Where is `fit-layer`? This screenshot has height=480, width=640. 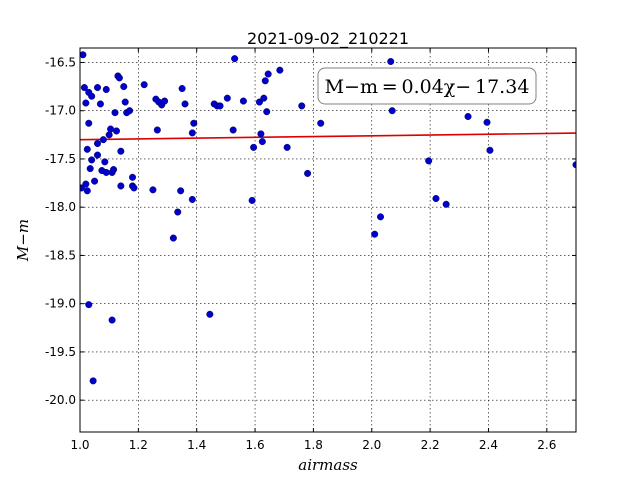
fit-layer is located at coordinates (328, 136).